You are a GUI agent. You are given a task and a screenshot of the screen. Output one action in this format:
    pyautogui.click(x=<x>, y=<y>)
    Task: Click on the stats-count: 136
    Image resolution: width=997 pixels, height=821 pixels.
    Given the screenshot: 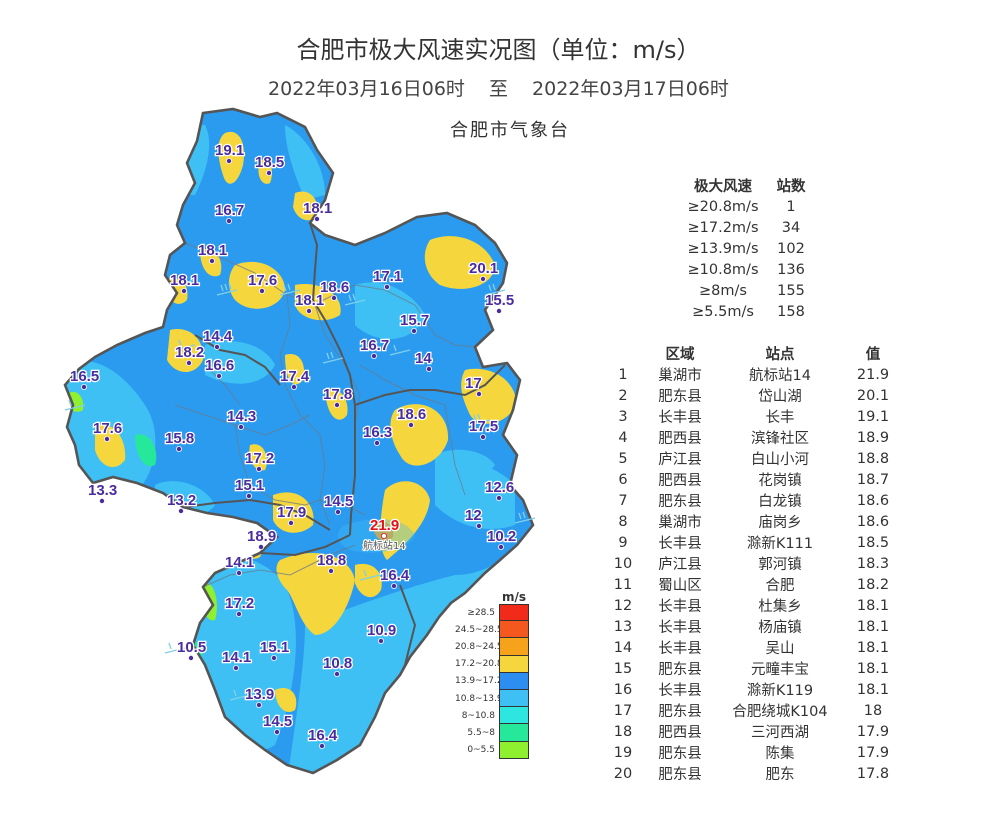 What is the action you would take?
    pyautogui.click(x=791, y=269)
    